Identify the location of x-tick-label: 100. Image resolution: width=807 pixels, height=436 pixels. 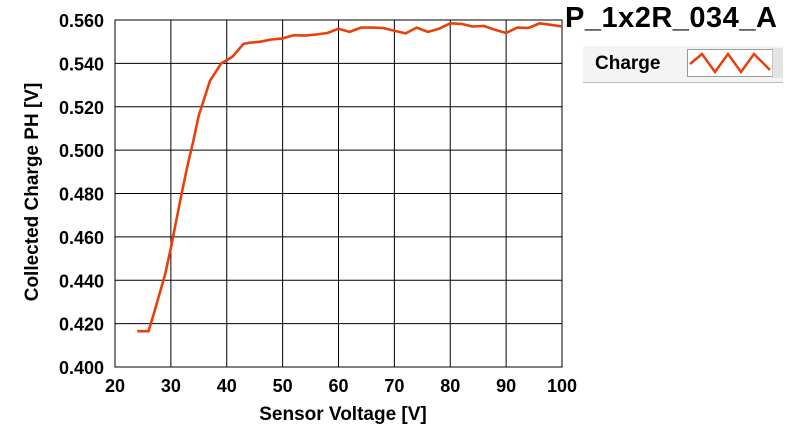
(562, 386).